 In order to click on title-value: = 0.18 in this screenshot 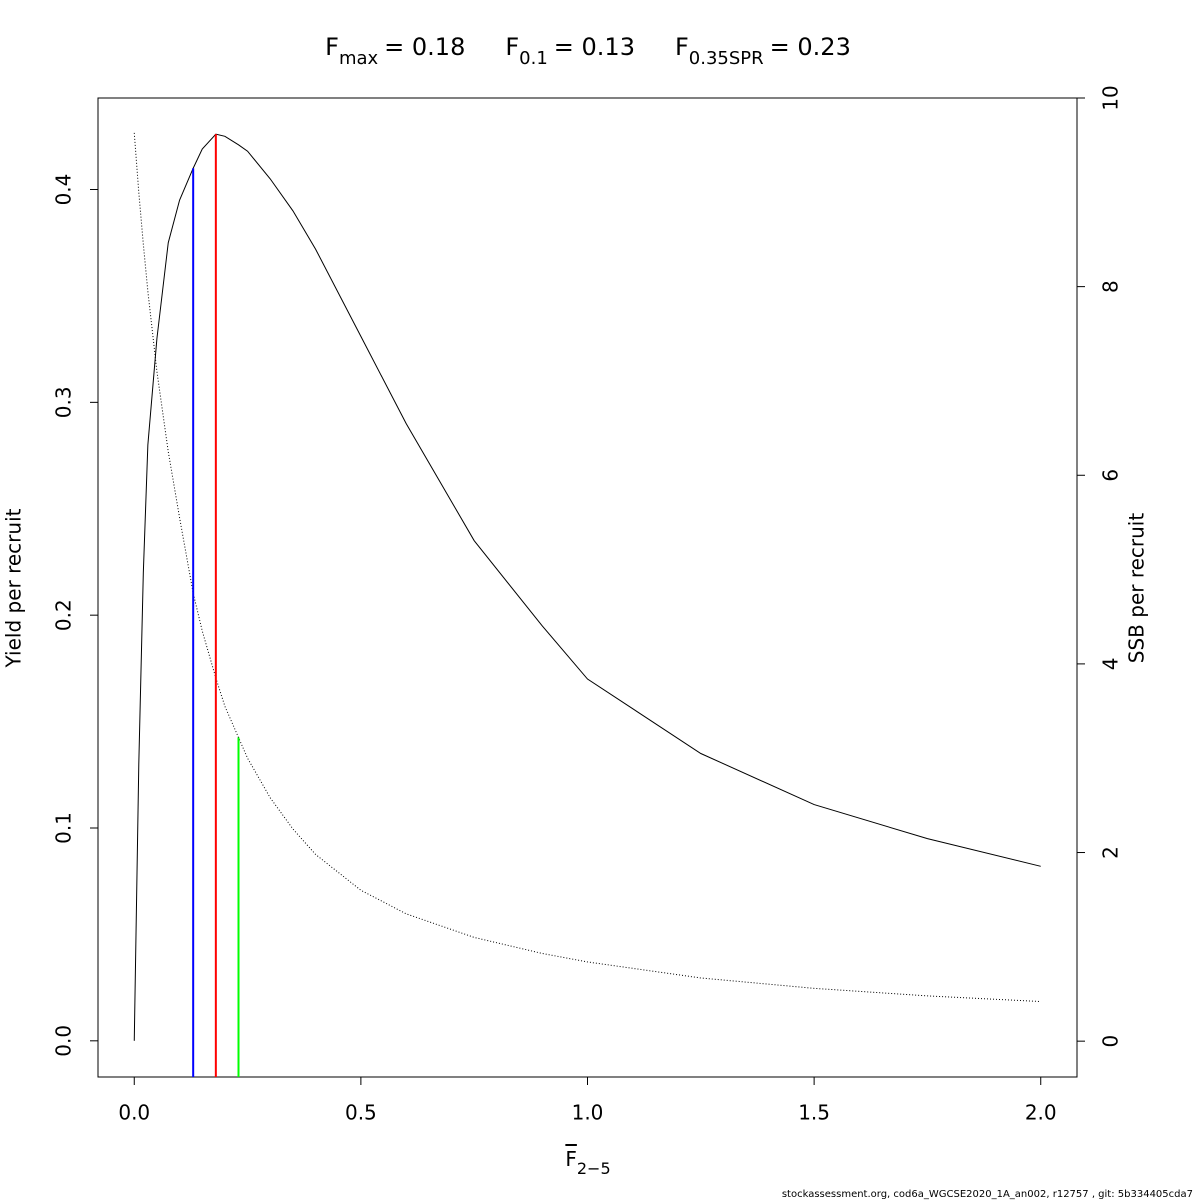, I will do `click(424, 47)`.